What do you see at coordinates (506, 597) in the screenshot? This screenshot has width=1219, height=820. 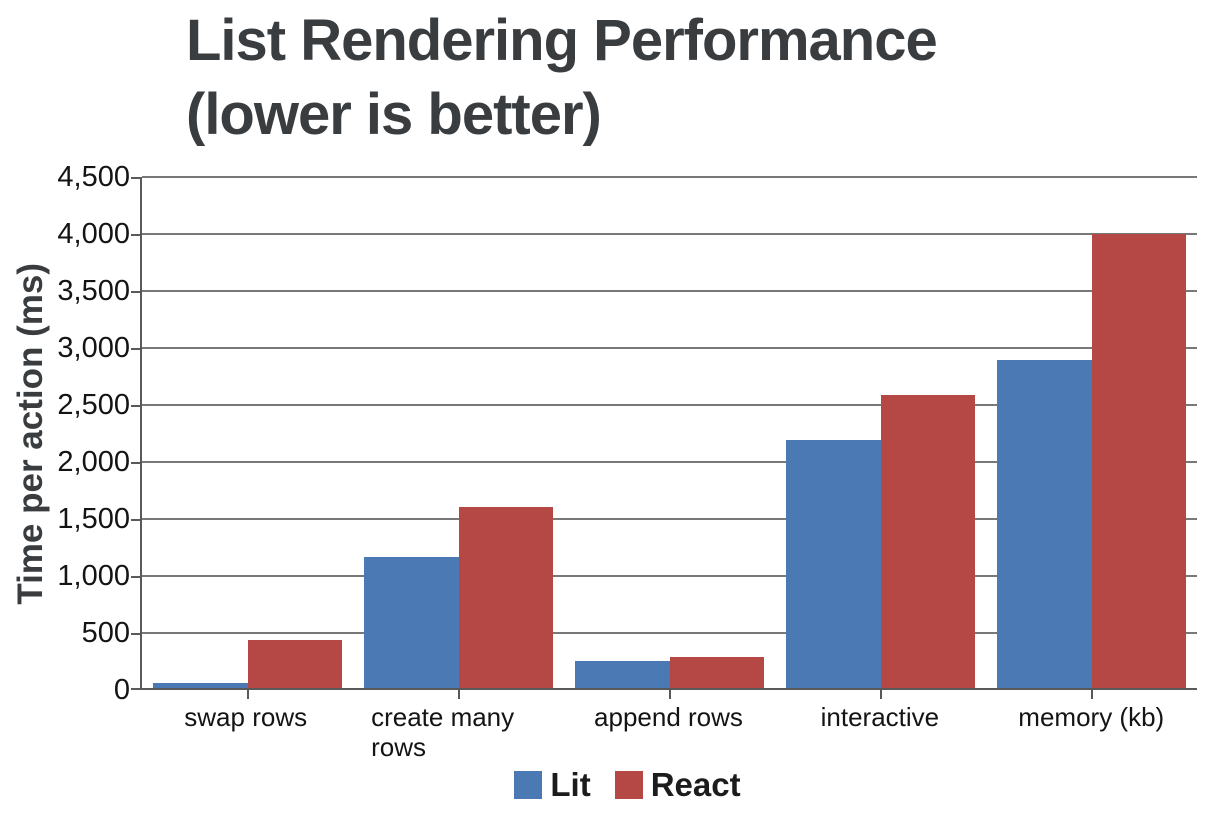 I see `bar-react-create-many-rows` at bounding box center [506, 597].